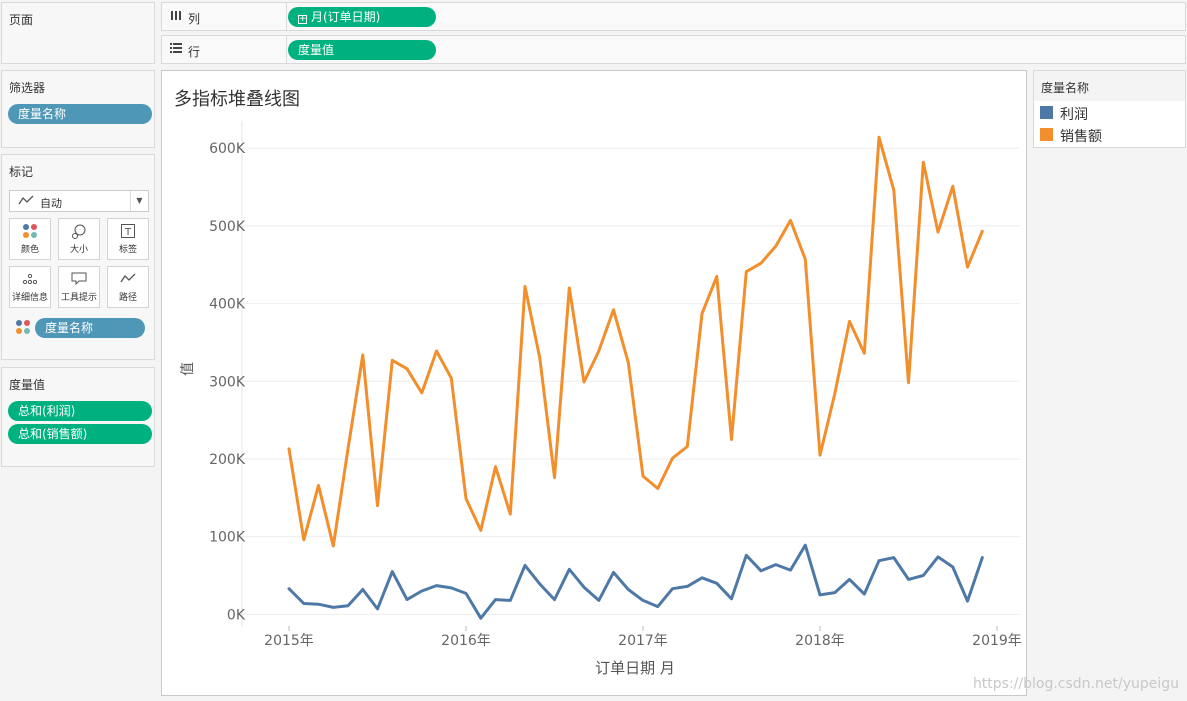  What do you see at coordinates (139, 201) in the screenshot?
I see `chevron-down-icon: ▼` at bounding box center [139, 201].